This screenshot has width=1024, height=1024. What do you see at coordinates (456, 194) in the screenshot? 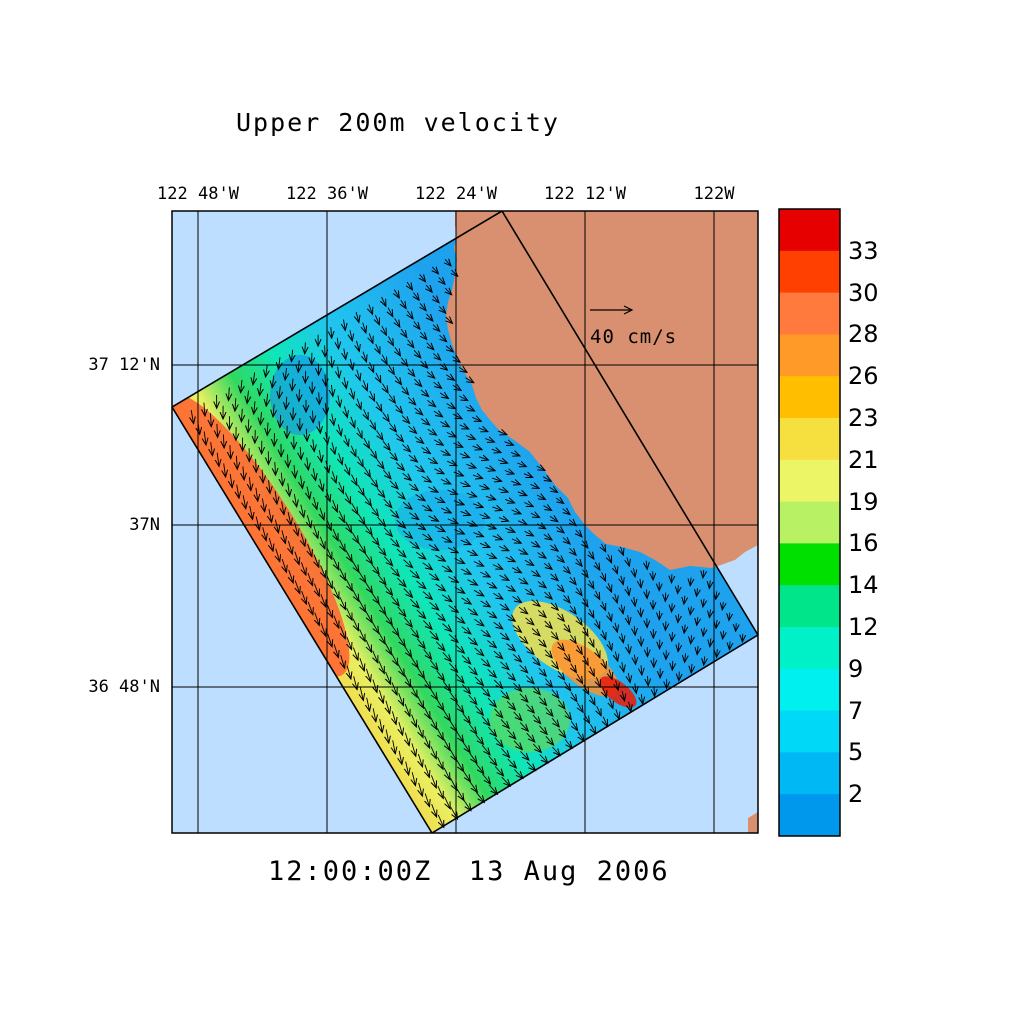
I see `lon-tick-122-24w: 122 24'W` at bounding box center [456, 194].